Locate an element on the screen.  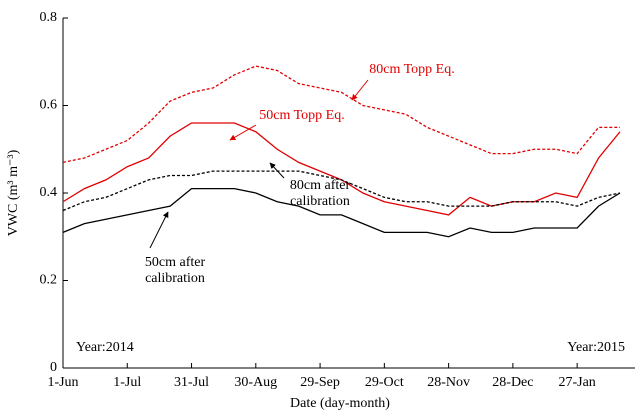
y-tick-label: 0.4 is located at coordinates (49, 192).